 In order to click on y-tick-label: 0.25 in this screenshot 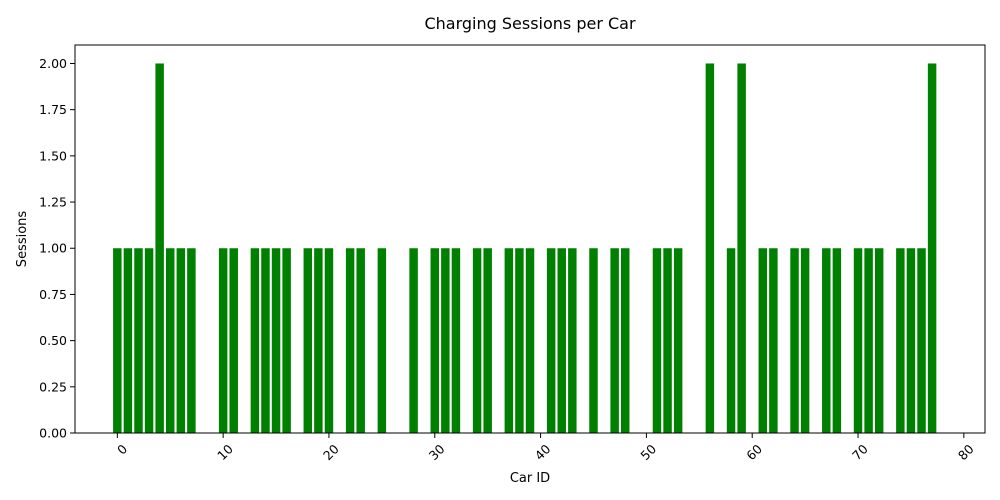, I will do `click(53, 386)`.